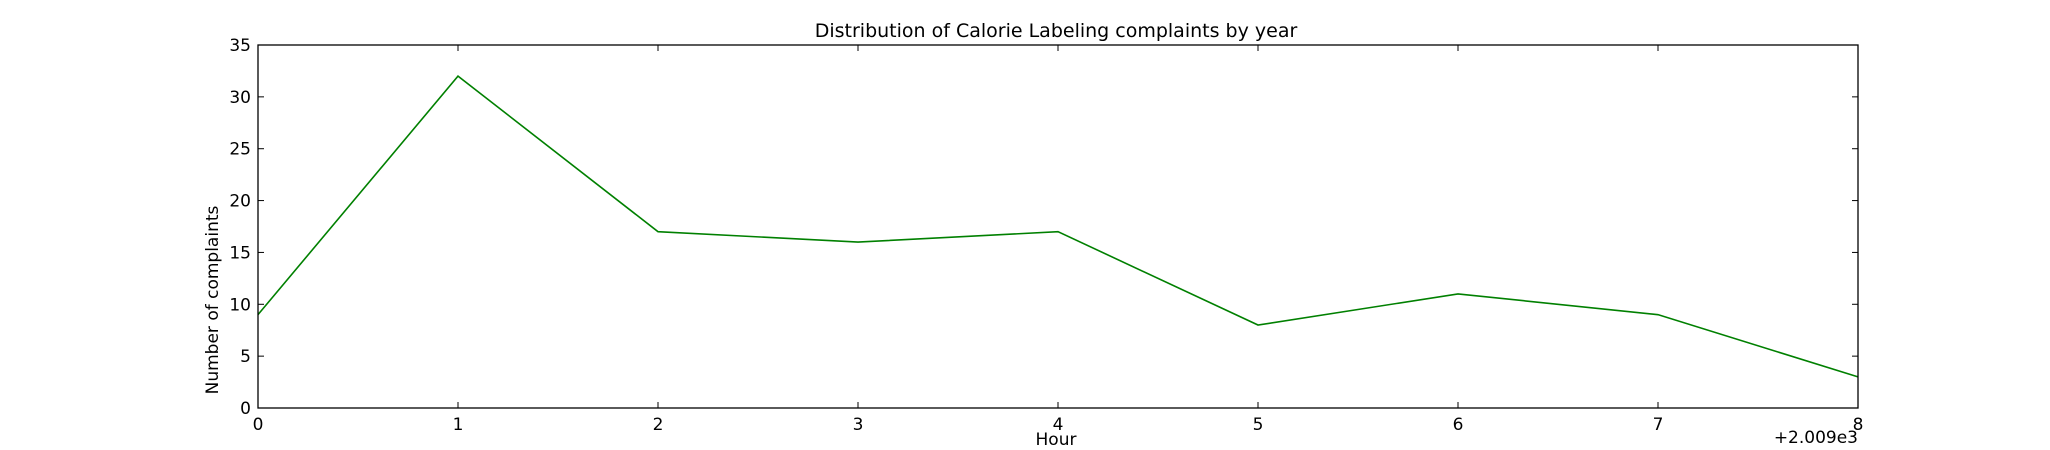 The image size is (2050, 450). Describe the element at coordinates (240, 46) in the screenshot. I see `y-tick-label: 35` at that location.